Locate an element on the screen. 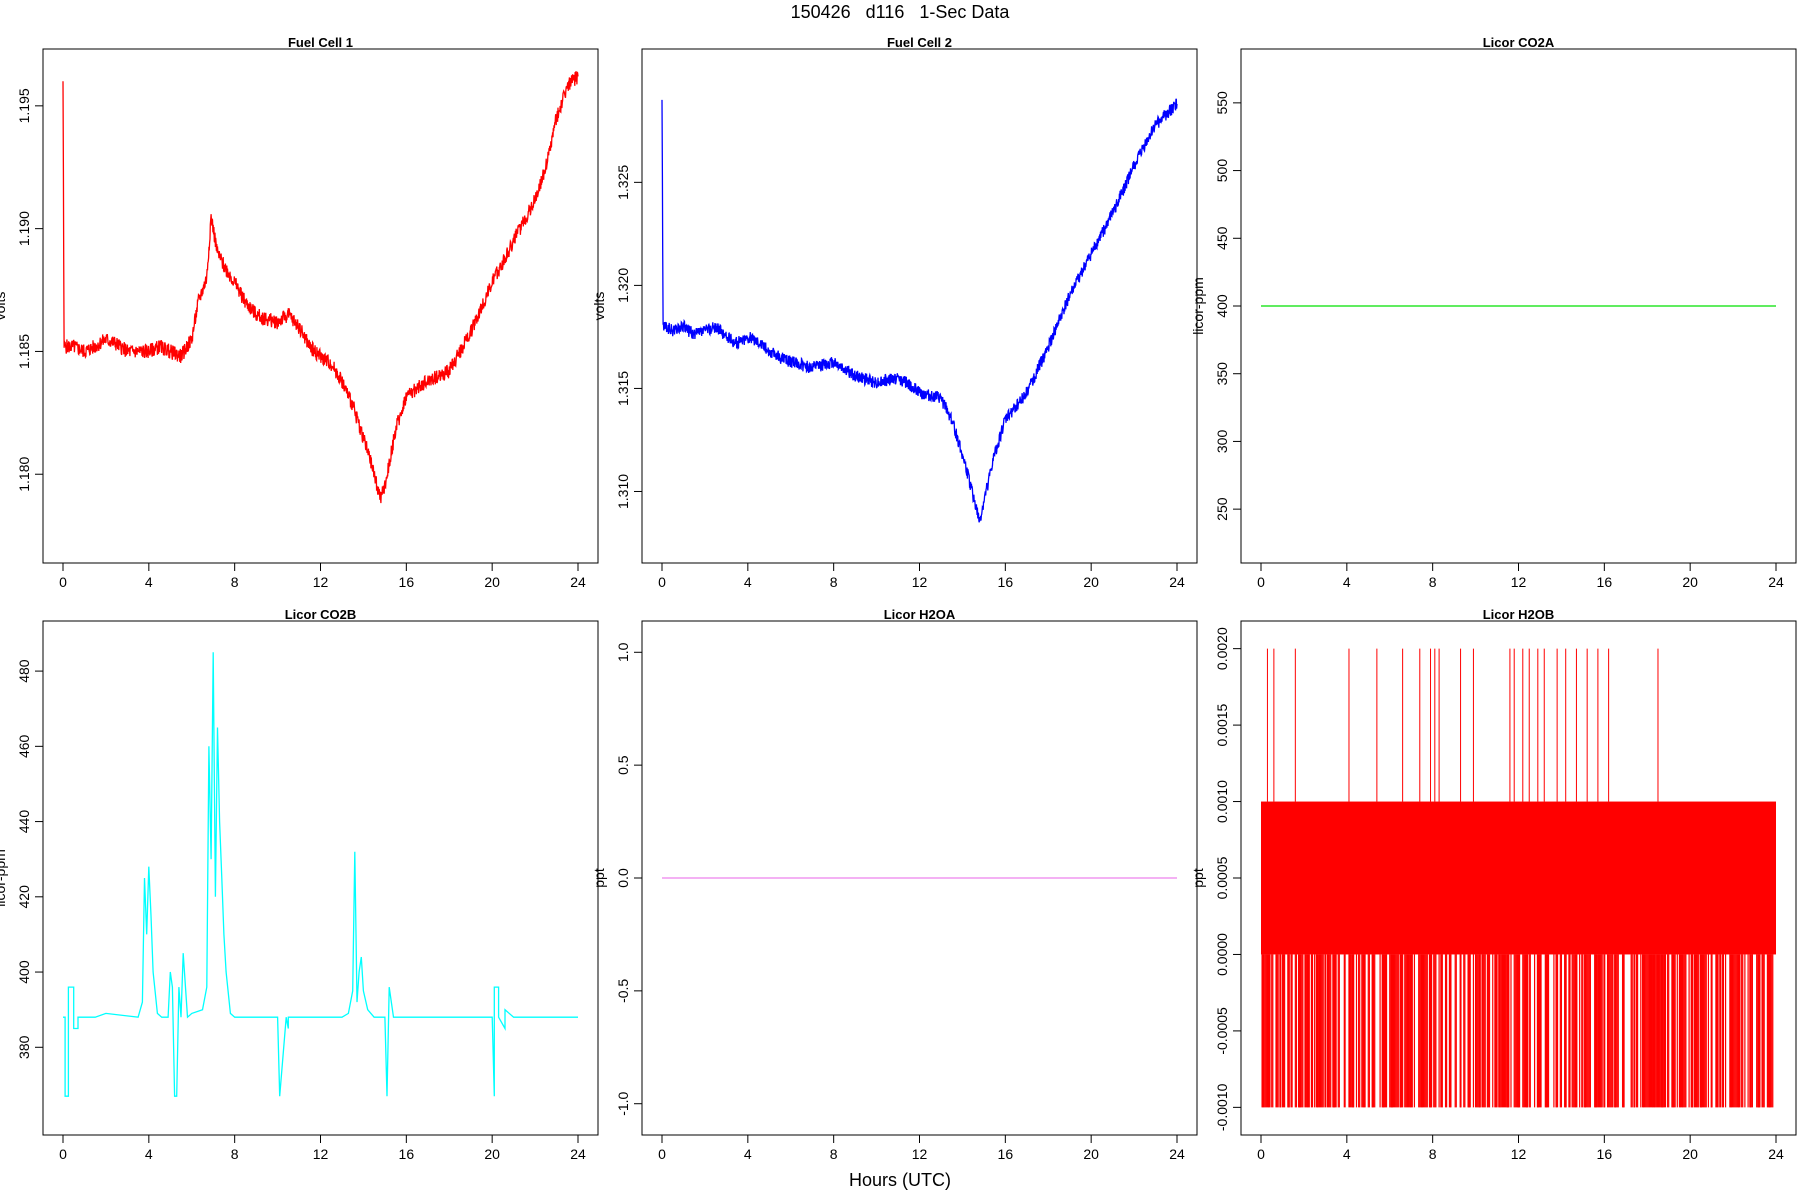 The width and height of the screenshot is (1800, 1200). panel-3-ytick-label: 500 is located at coordinates (1222, 171).